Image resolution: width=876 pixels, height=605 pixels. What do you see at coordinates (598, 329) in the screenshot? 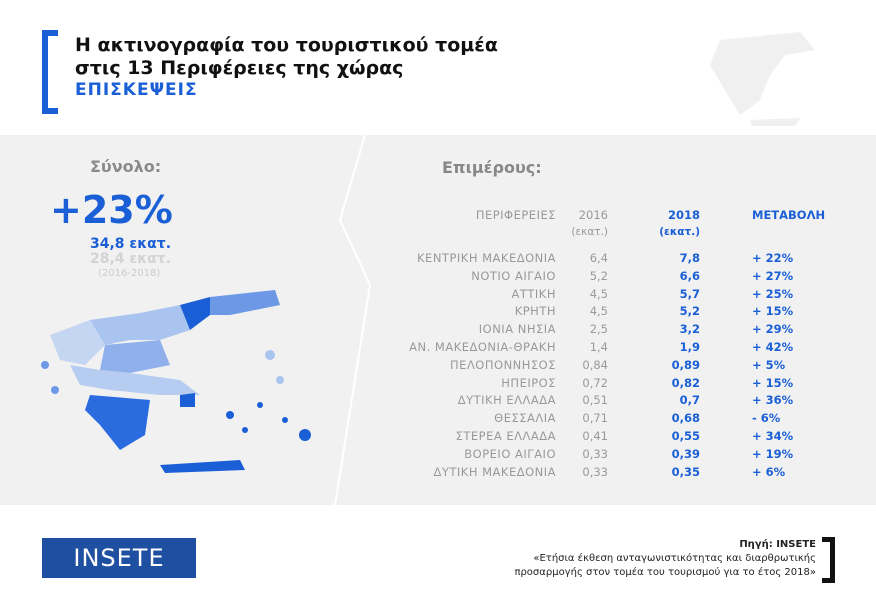
I see `cell-y2016: 2,5` at bounding box center [598, 329].